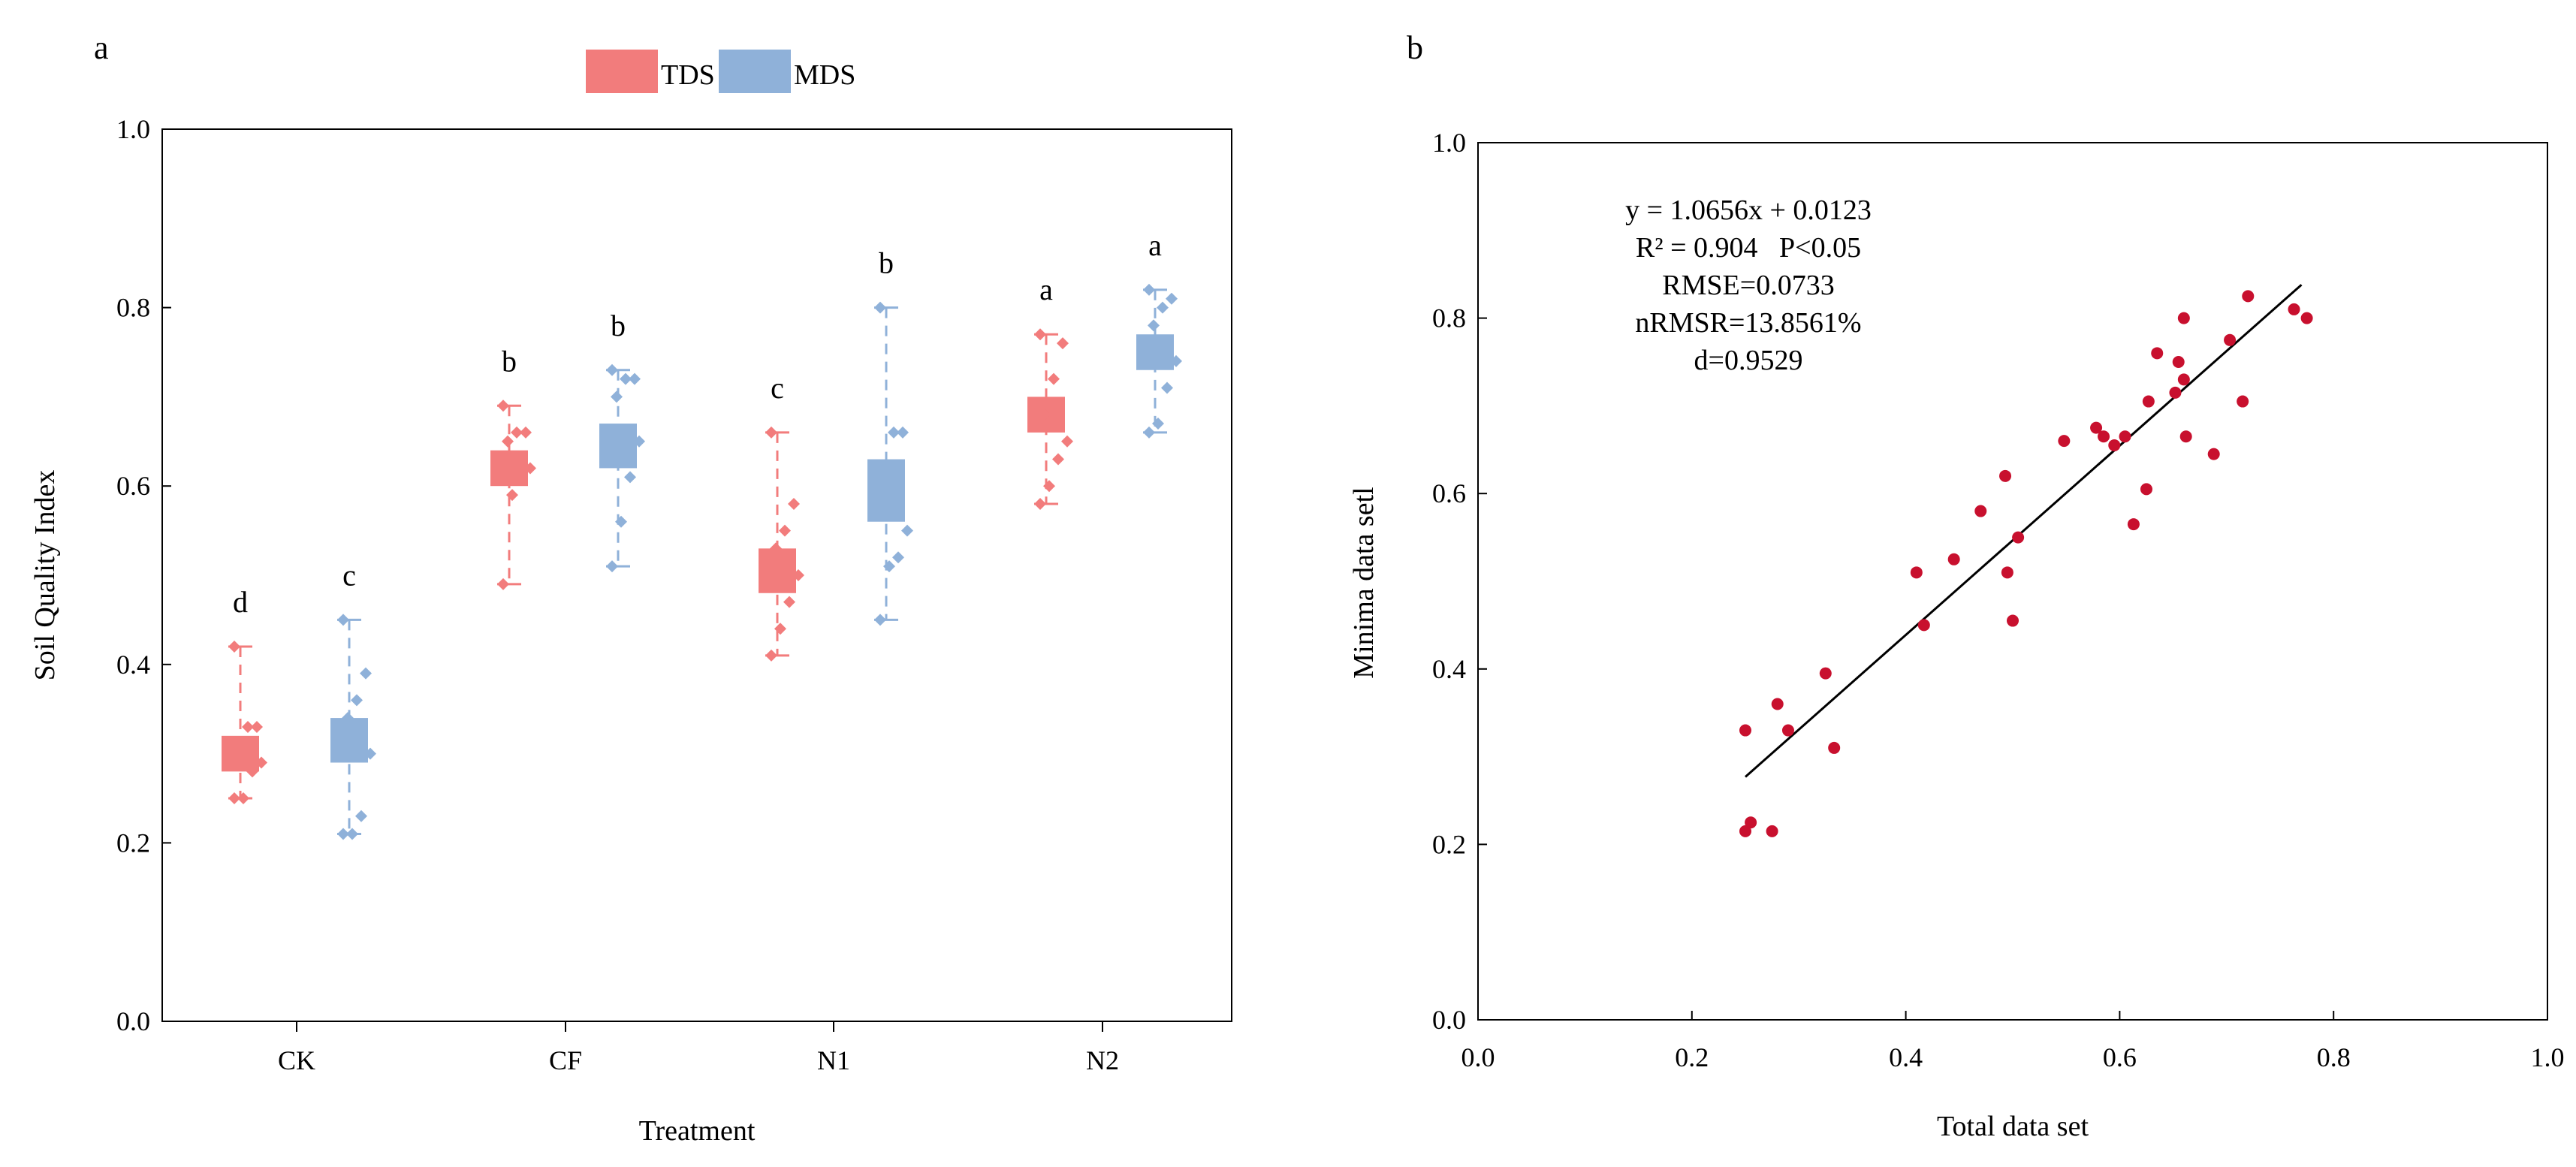 The height and width of the screenshot is (1167, 2576). Describe the element at coordinates (2334, 1057) in the screenshot. I see `x-tick-label: 0.8` at that location.